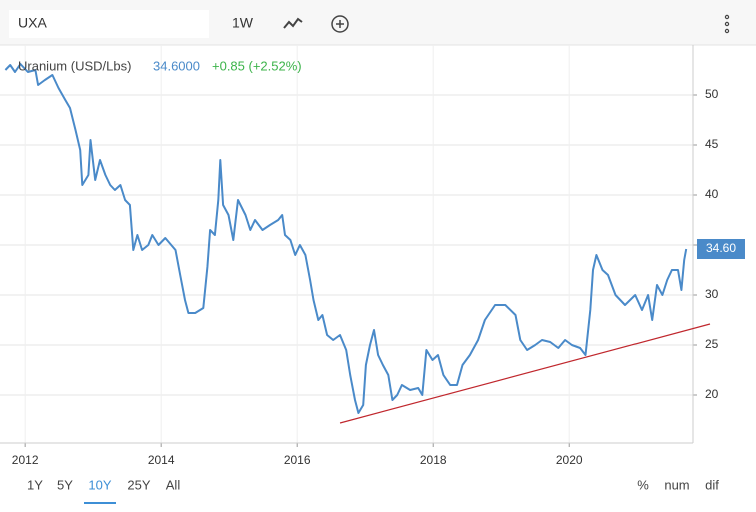 This screenshot has height=512, width=756. What do you see at coordinates (569, 460) in the screenshot?
I see `x-tick-label: 2020` at bounding box center [569, 460].